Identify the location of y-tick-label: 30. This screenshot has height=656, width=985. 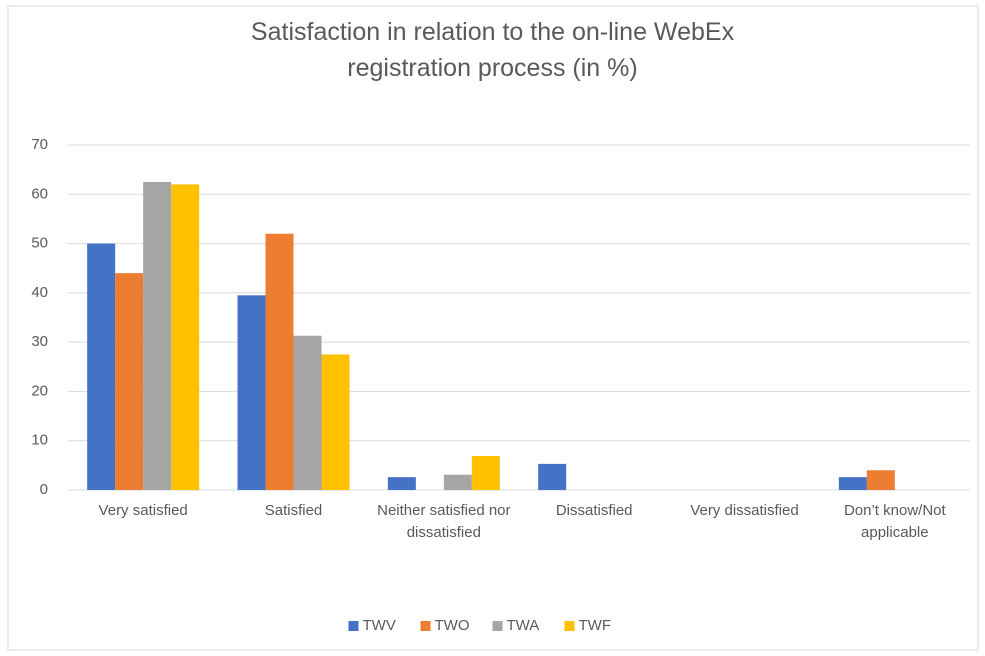
(39, 341).